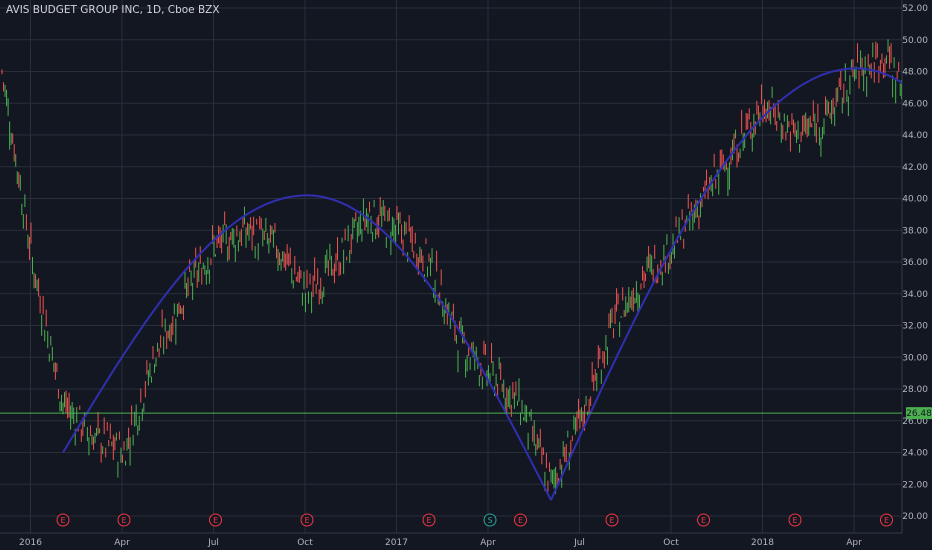  I want to click on y-tick-label: 40.00, so click(915, 200).